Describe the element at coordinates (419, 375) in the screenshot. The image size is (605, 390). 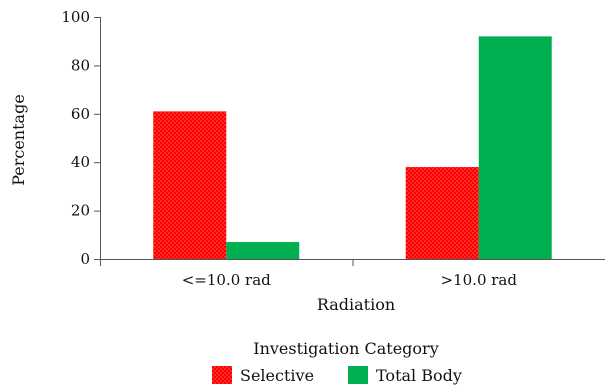
I see `legend-label-total-body: Total Body` at that location.